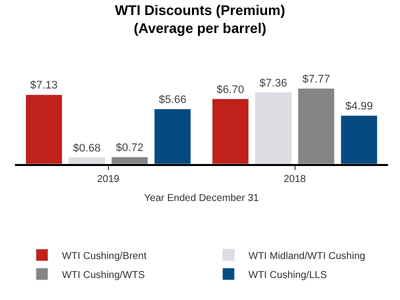  I want to click on data-label: $0.72, so click(130, 148).